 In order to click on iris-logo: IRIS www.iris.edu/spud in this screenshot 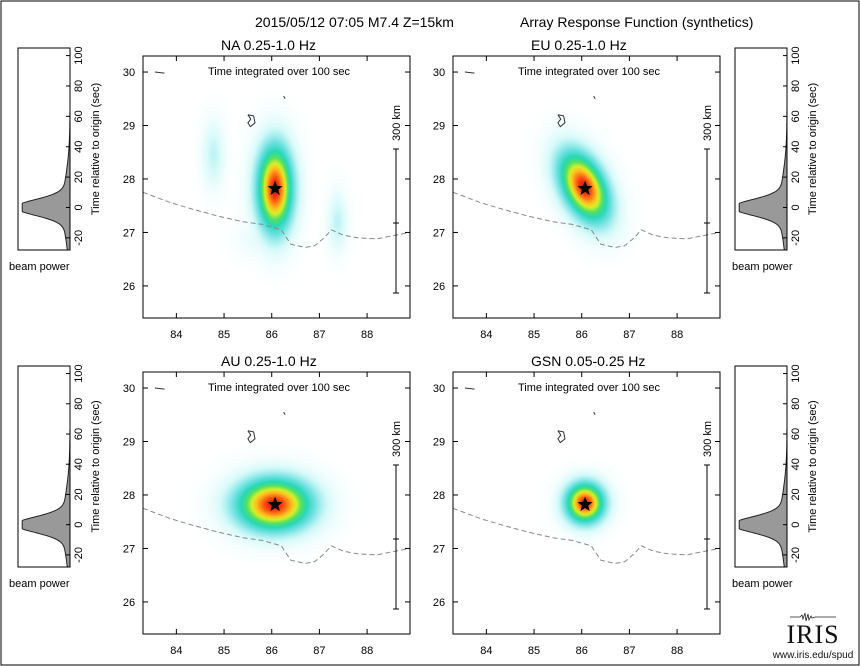, I will do `click(813, 636)`.